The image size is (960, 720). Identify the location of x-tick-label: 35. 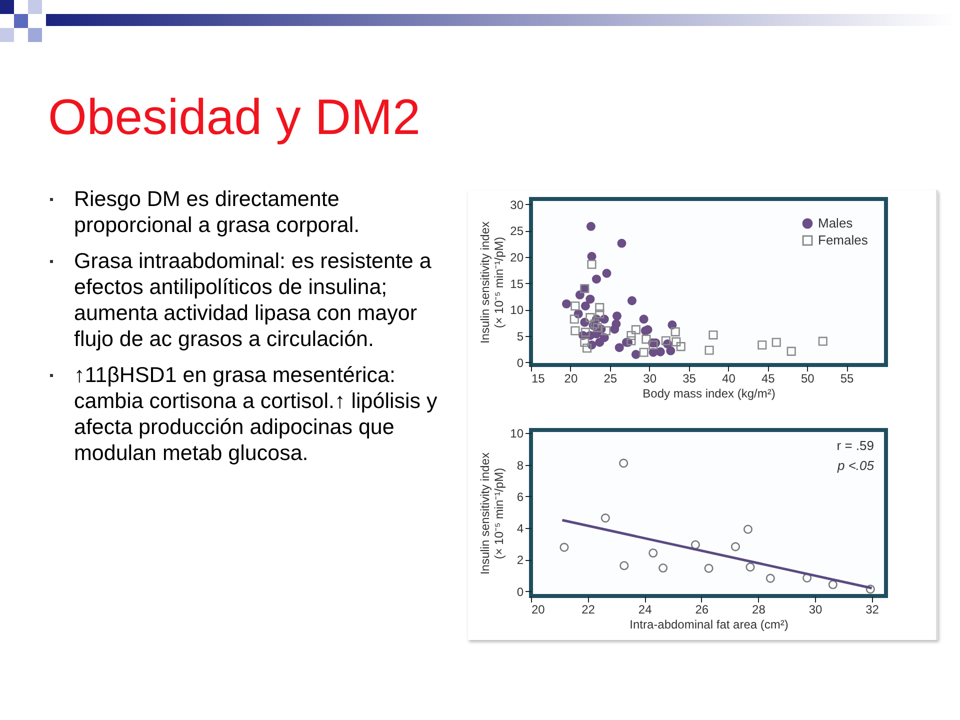
(689, 379).